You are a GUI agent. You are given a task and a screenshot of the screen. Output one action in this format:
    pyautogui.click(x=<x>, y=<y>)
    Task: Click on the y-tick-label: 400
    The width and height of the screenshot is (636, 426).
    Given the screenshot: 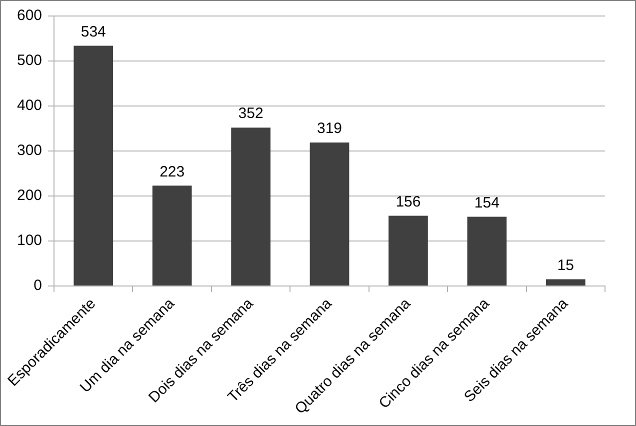 What is the action you would take?
    pyautogui.click(x=29, y=105)
    